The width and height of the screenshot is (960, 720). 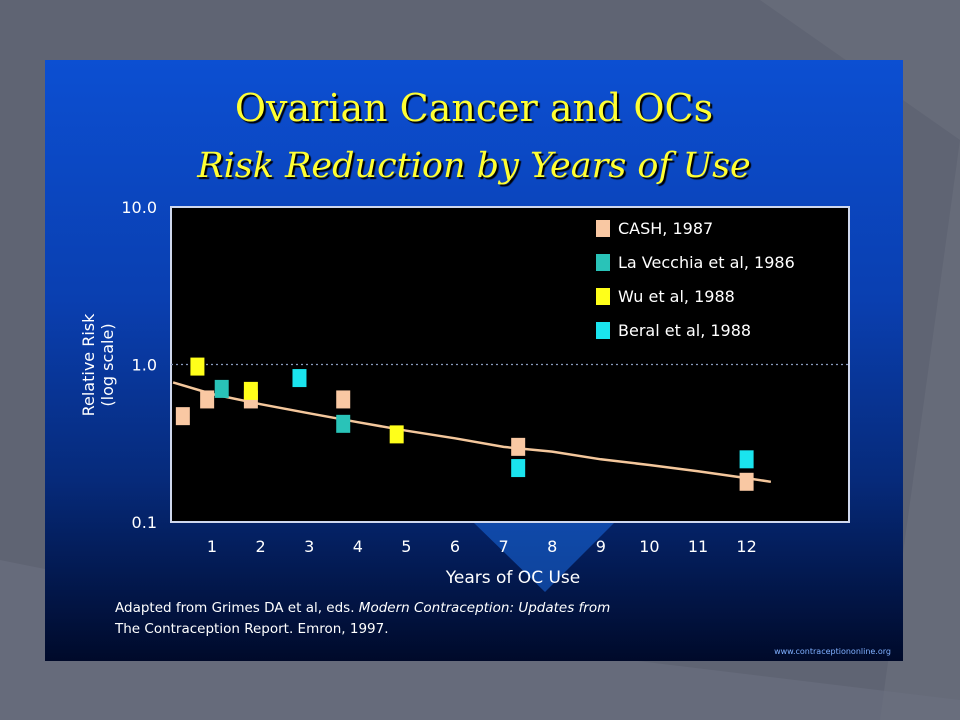 I want to click on trend-line, so click(x=472, y=432).